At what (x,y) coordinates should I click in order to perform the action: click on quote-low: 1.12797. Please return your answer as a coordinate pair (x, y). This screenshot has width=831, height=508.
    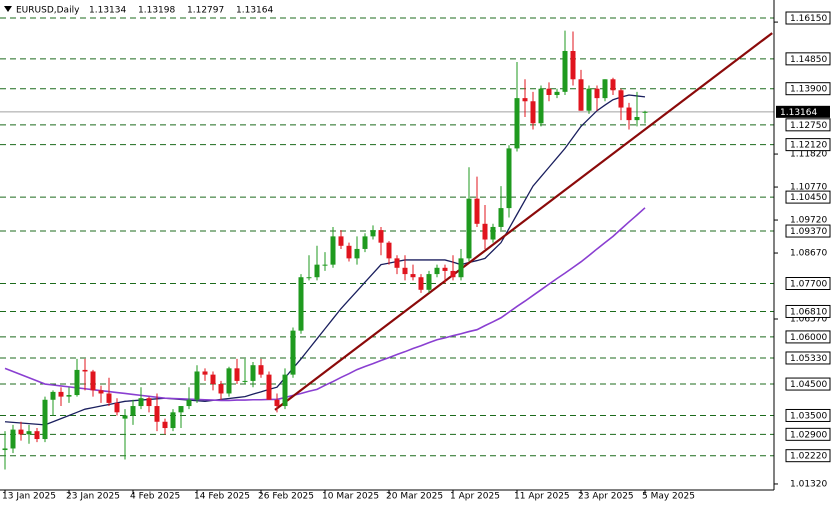
    Looking at the image, I should click on (205, 11).